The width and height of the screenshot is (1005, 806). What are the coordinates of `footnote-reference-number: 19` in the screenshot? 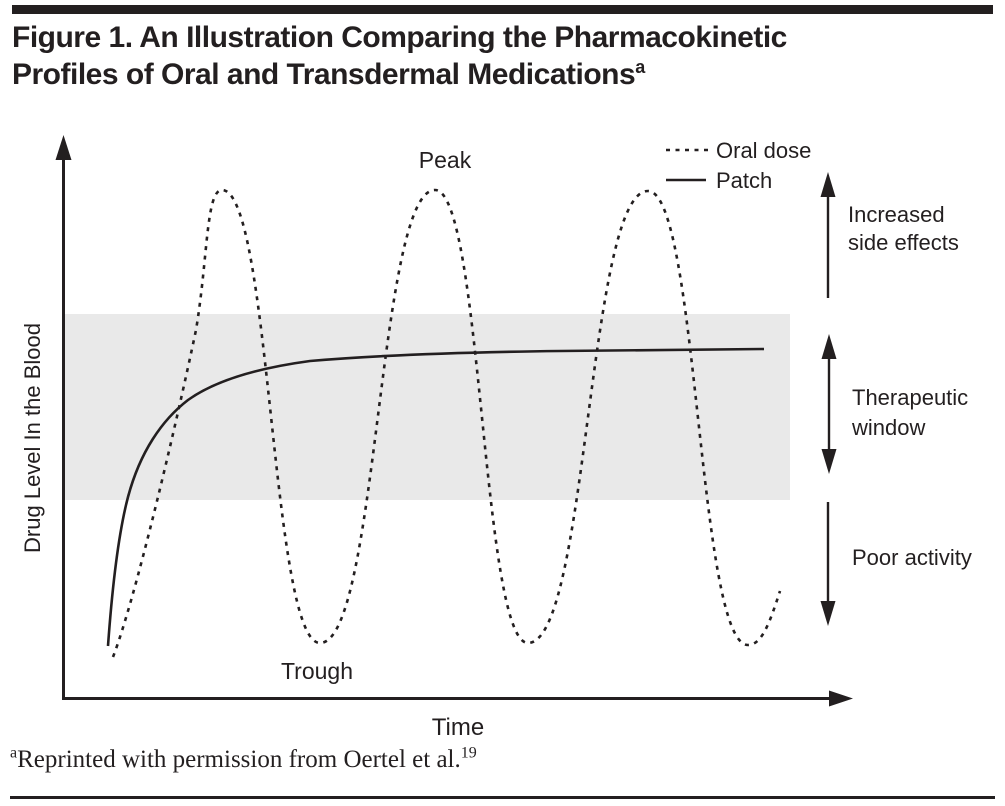 It's located at (468, 753).